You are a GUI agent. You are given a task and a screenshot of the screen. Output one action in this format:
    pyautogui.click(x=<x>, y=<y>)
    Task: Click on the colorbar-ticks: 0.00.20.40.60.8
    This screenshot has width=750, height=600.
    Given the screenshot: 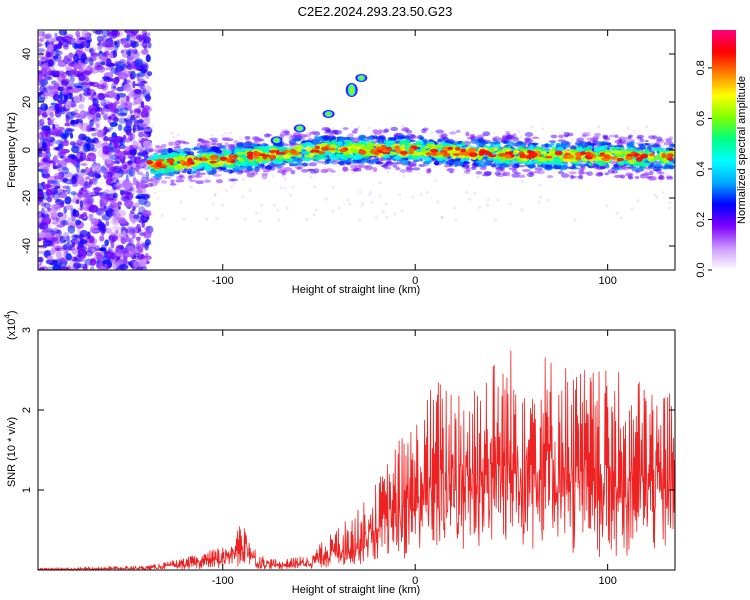 What is the action you would take?
    pyautogui.click(x=703, y=169)
    